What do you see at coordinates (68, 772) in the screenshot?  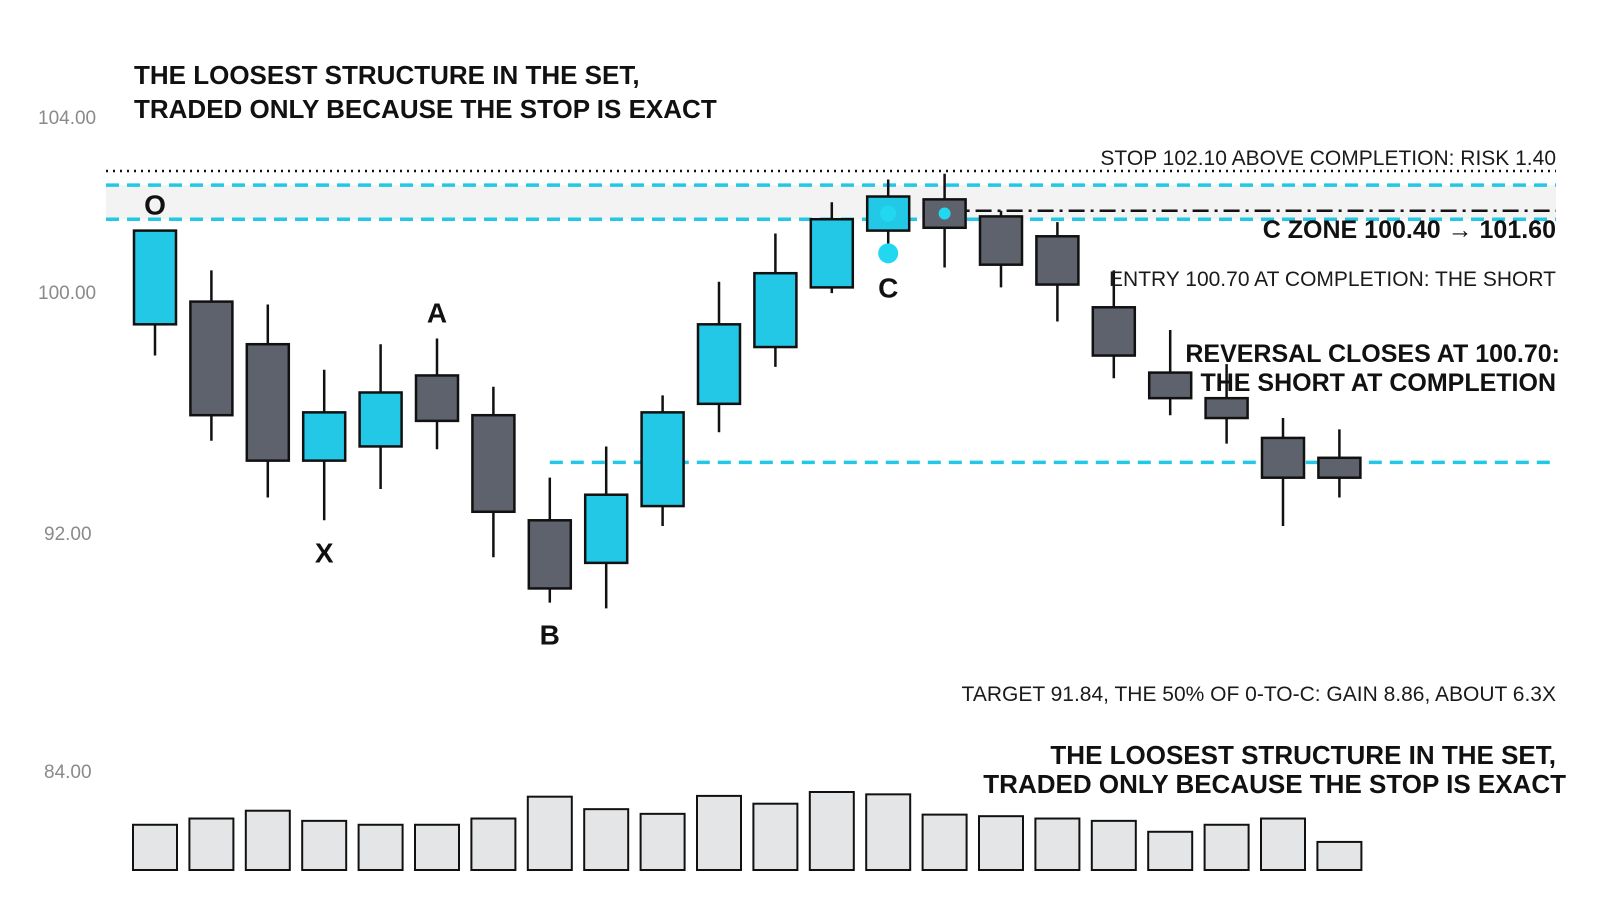 I see `y-tick-label: 84.00` at bounding box center [68, 772].